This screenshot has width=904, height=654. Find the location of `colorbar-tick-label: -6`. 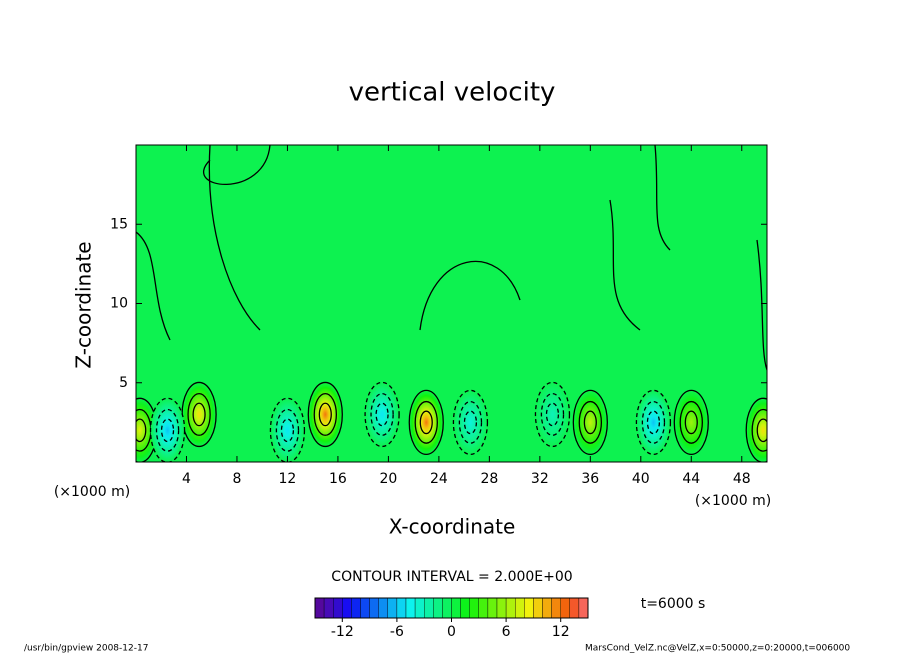

colorbar-tick-label: -6 is located at coordinates (397, 632).